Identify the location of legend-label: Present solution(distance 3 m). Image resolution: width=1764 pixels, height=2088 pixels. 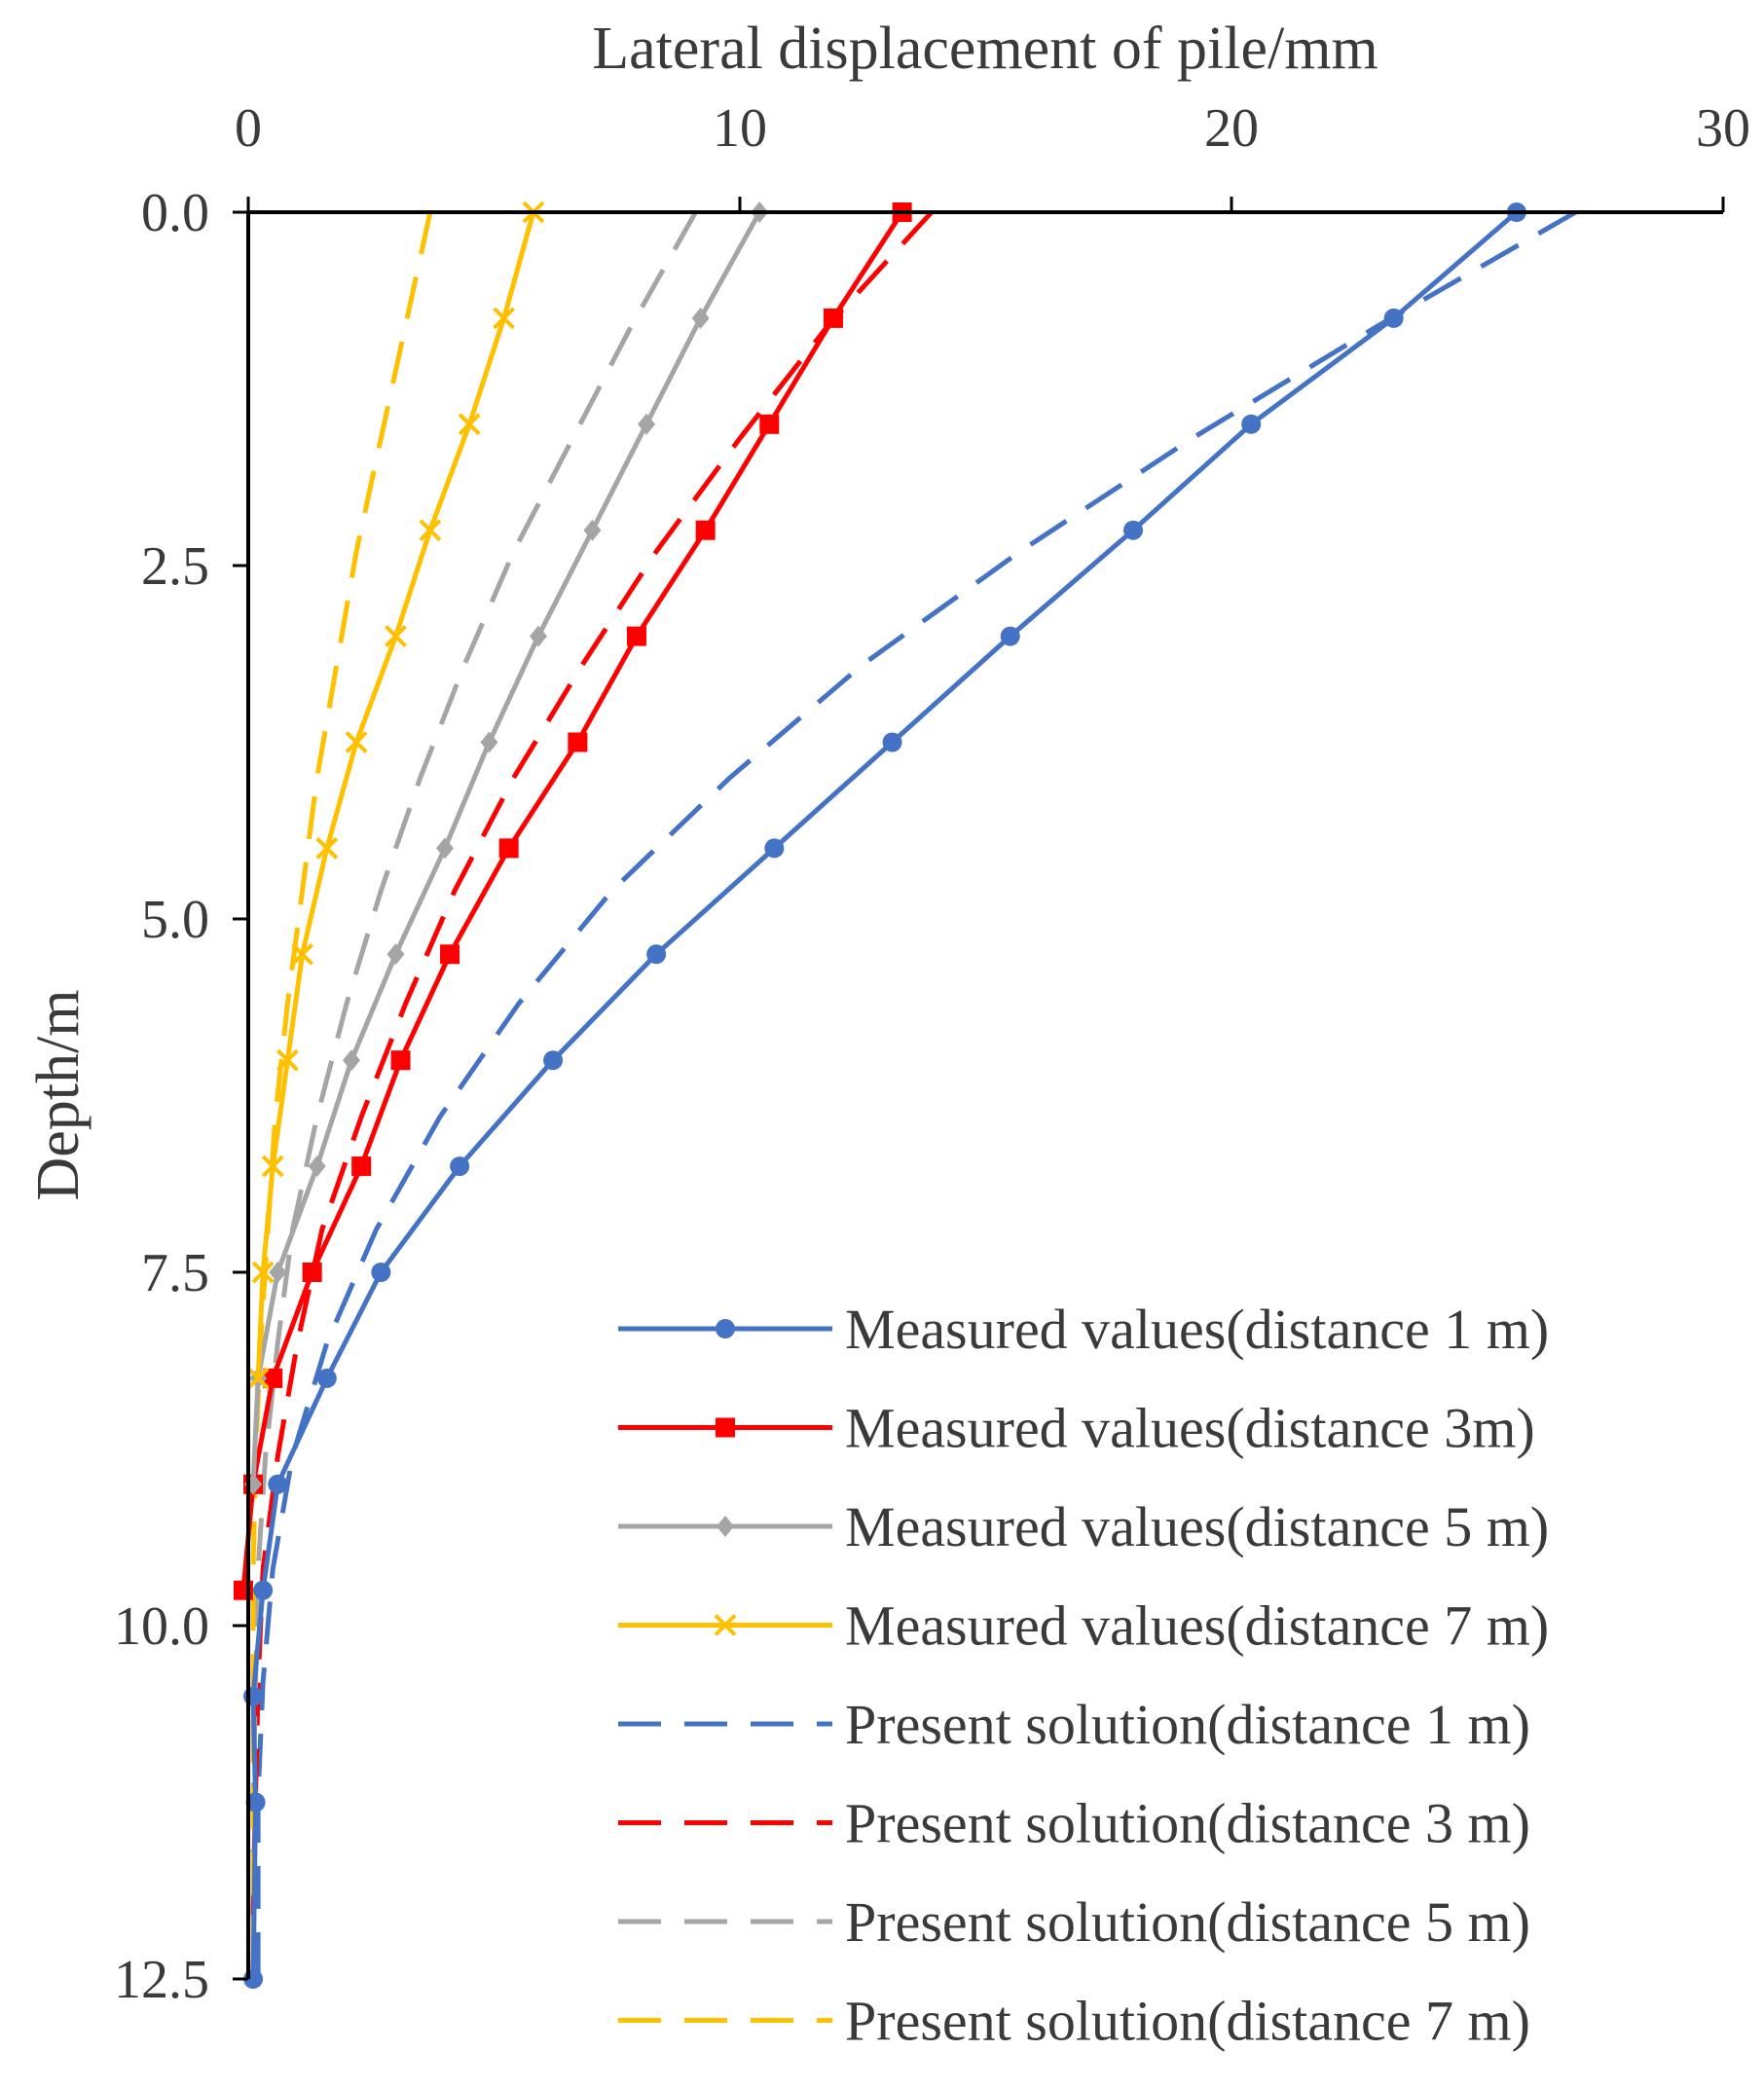
(1187, 1824).